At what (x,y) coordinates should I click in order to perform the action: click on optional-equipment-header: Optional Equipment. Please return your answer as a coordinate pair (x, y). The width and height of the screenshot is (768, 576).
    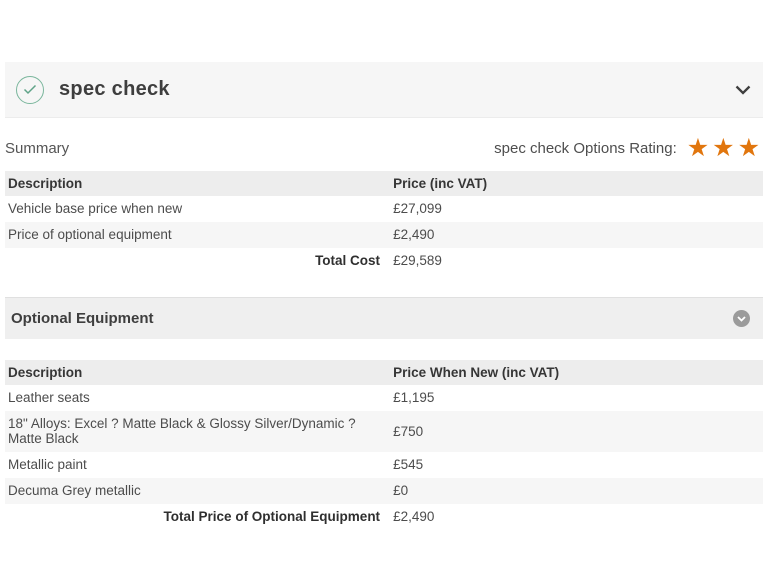
    Looking at the image, I should click on (384, 318).